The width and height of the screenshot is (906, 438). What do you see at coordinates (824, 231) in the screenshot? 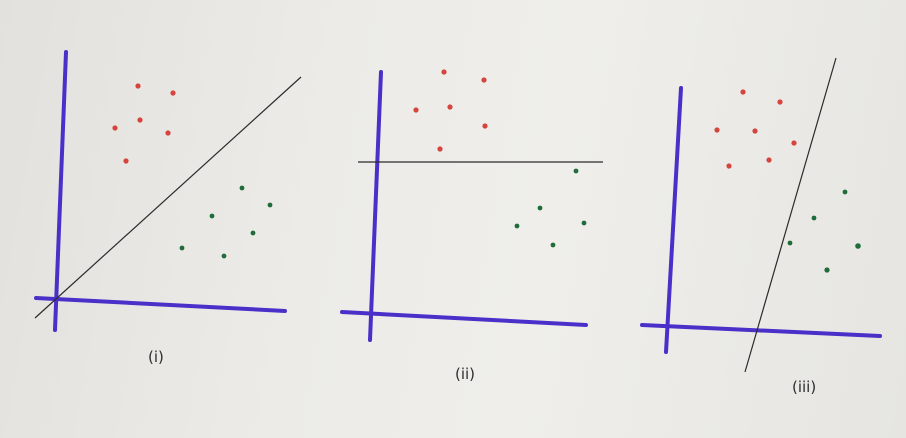
I see `panel-iii-green-points` at bounding box center [824, 231].